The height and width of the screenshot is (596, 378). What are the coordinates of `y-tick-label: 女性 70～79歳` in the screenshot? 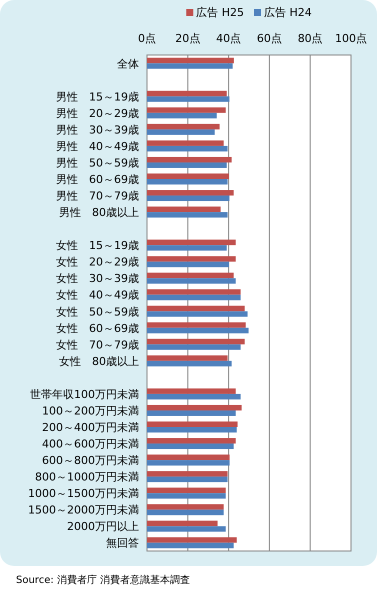 It's located at (97, 345).